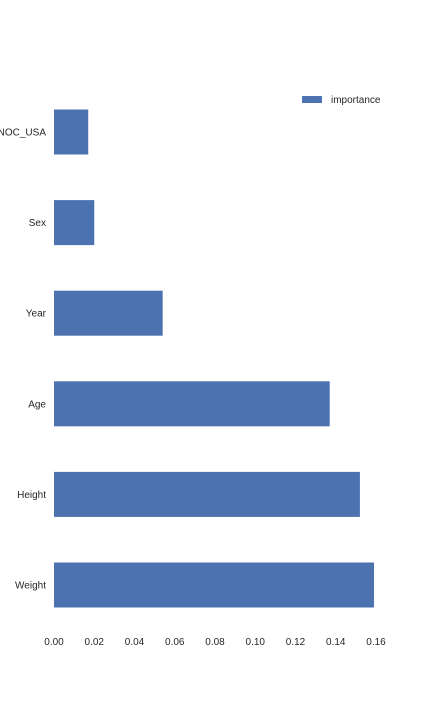 Image resolution: width=432 pixels, height=720 pixels. Describe the element at coordinates (95, 642) in the screenshot. I see `x-tick-label: 0.02` at that location.